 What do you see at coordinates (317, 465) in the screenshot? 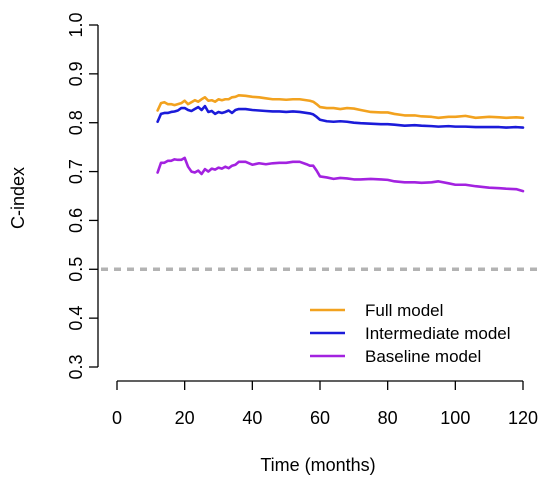
I see `x-axis-title: Time (months)` at bounding box center [317, 465].